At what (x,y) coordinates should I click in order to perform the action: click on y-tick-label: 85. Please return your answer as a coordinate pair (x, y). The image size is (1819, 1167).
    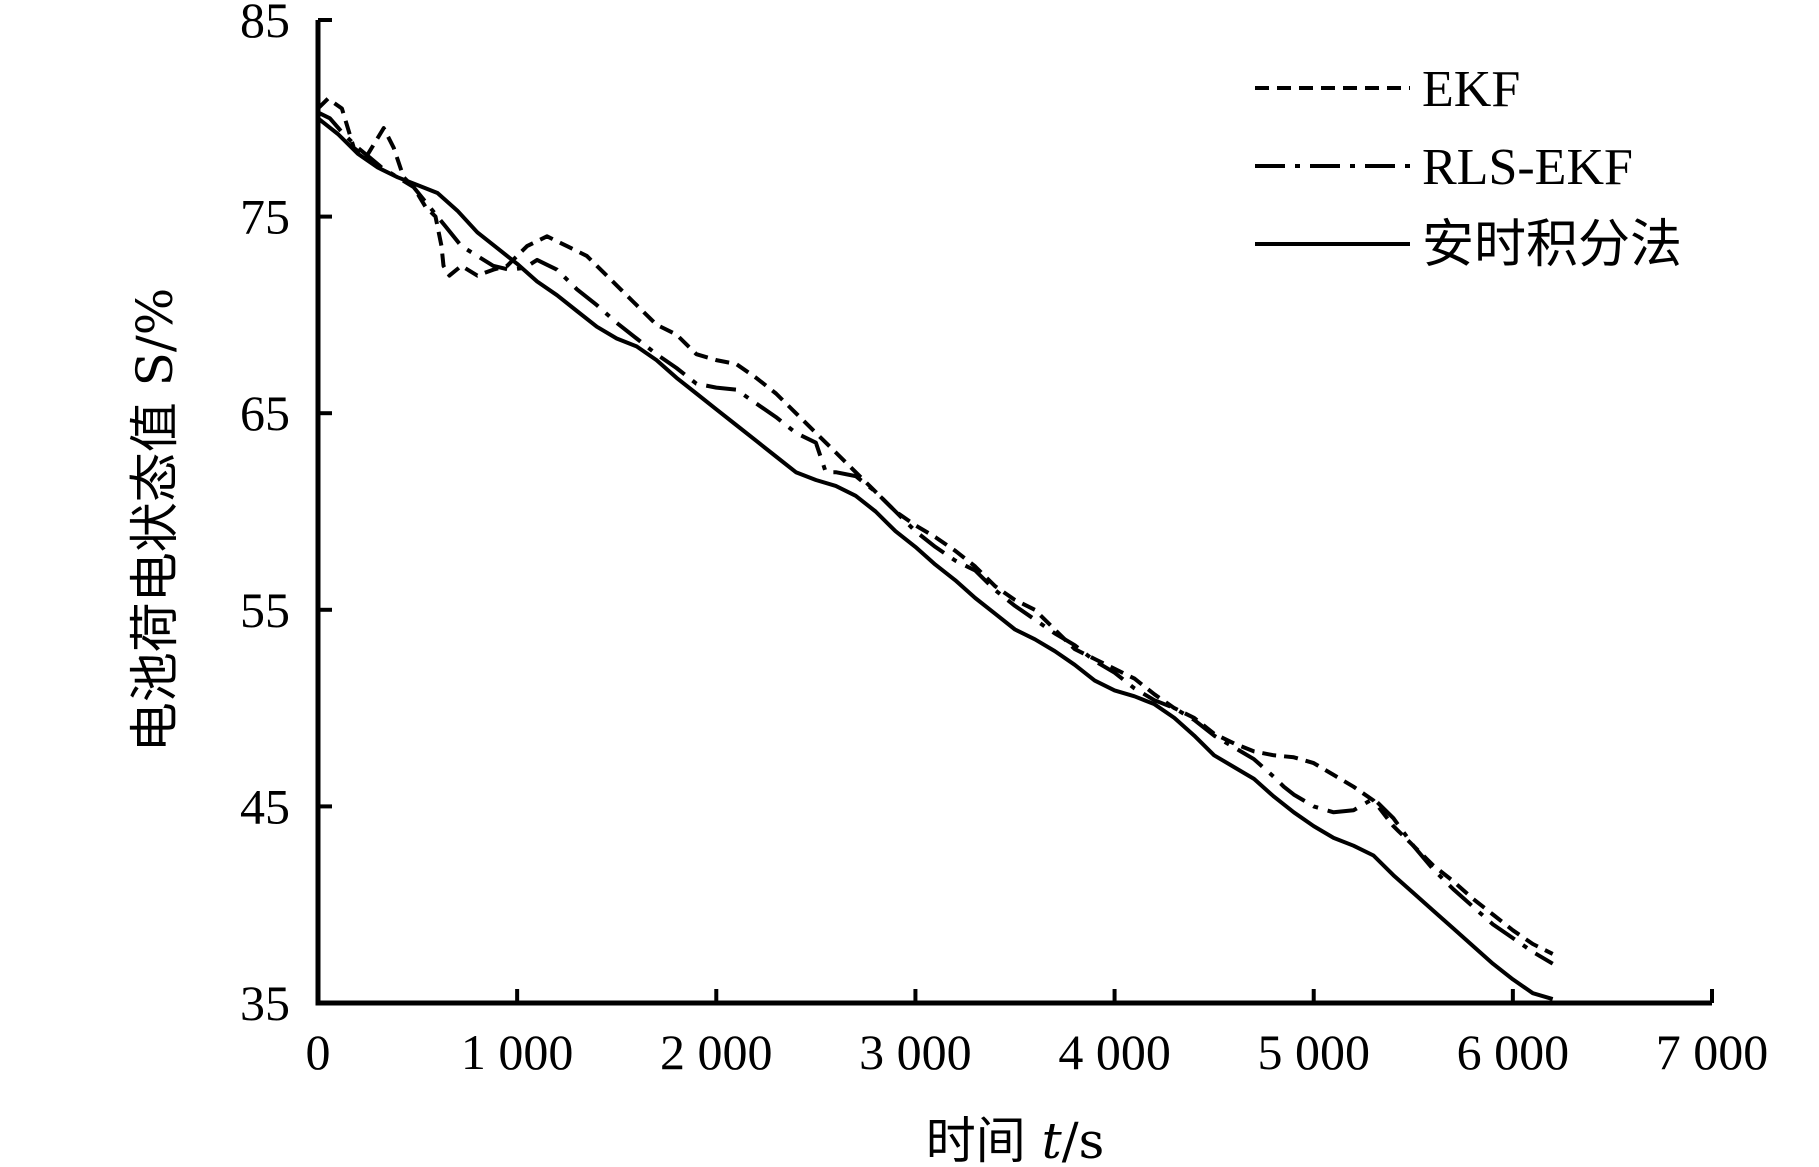
    Looking at the image, I should click on (265, 24).